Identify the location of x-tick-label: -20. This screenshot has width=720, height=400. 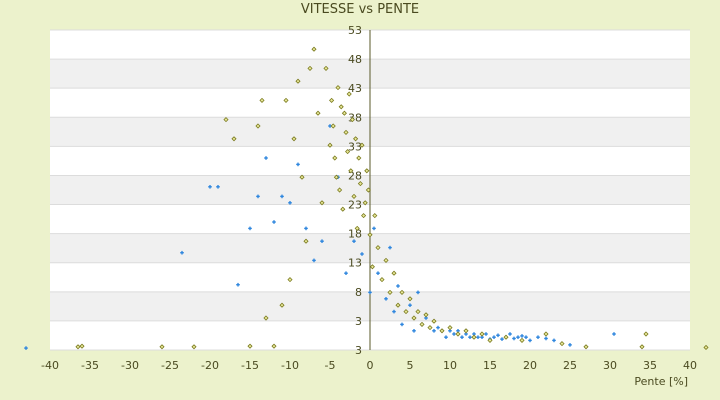
(210, 365).